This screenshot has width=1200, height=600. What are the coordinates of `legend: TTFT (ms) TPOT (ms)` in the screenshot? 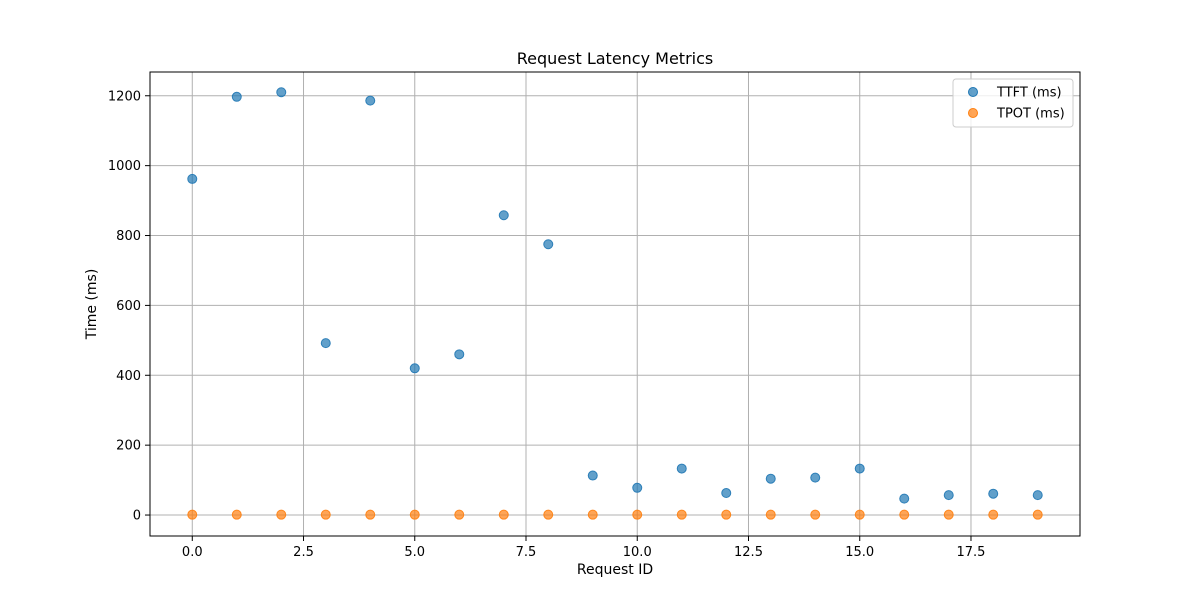 It's located at (1013, 103).